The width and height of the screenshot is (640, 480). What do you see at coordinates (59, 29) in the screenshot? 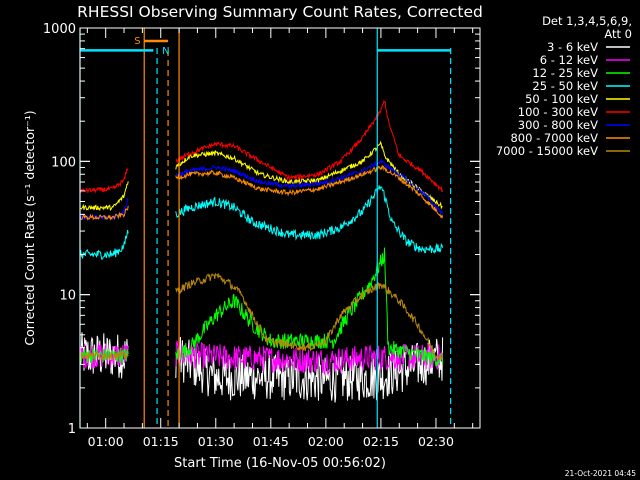
I see `y-tick-label: 1000` at bounding box center [59, 29].